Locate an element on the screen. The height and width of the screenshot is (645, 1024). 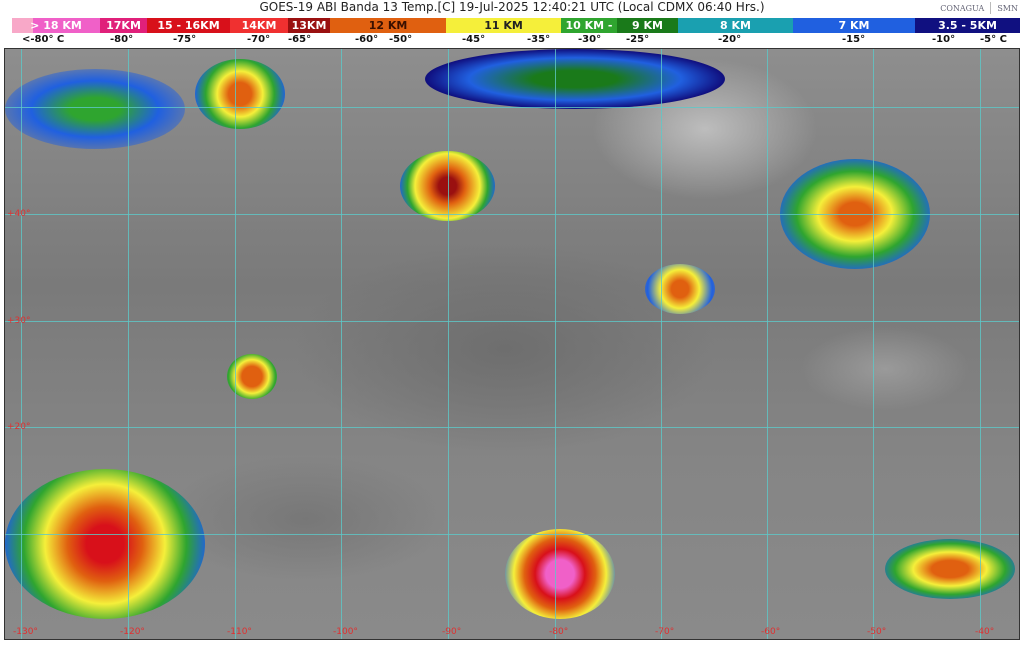
temp-label: -30° is located at coordinates (590, 39).